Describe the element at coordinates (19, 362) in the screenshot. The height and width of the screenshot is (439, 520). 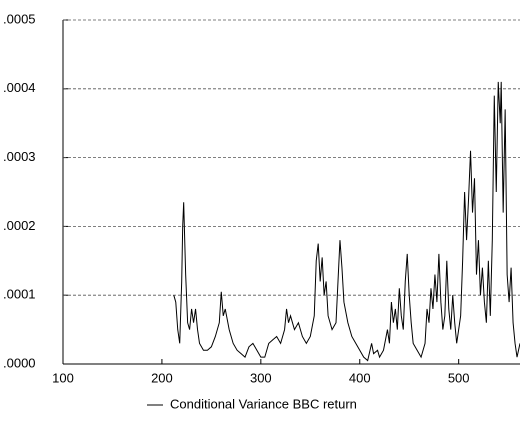
I see `y-tick-label: .0000` at that location.